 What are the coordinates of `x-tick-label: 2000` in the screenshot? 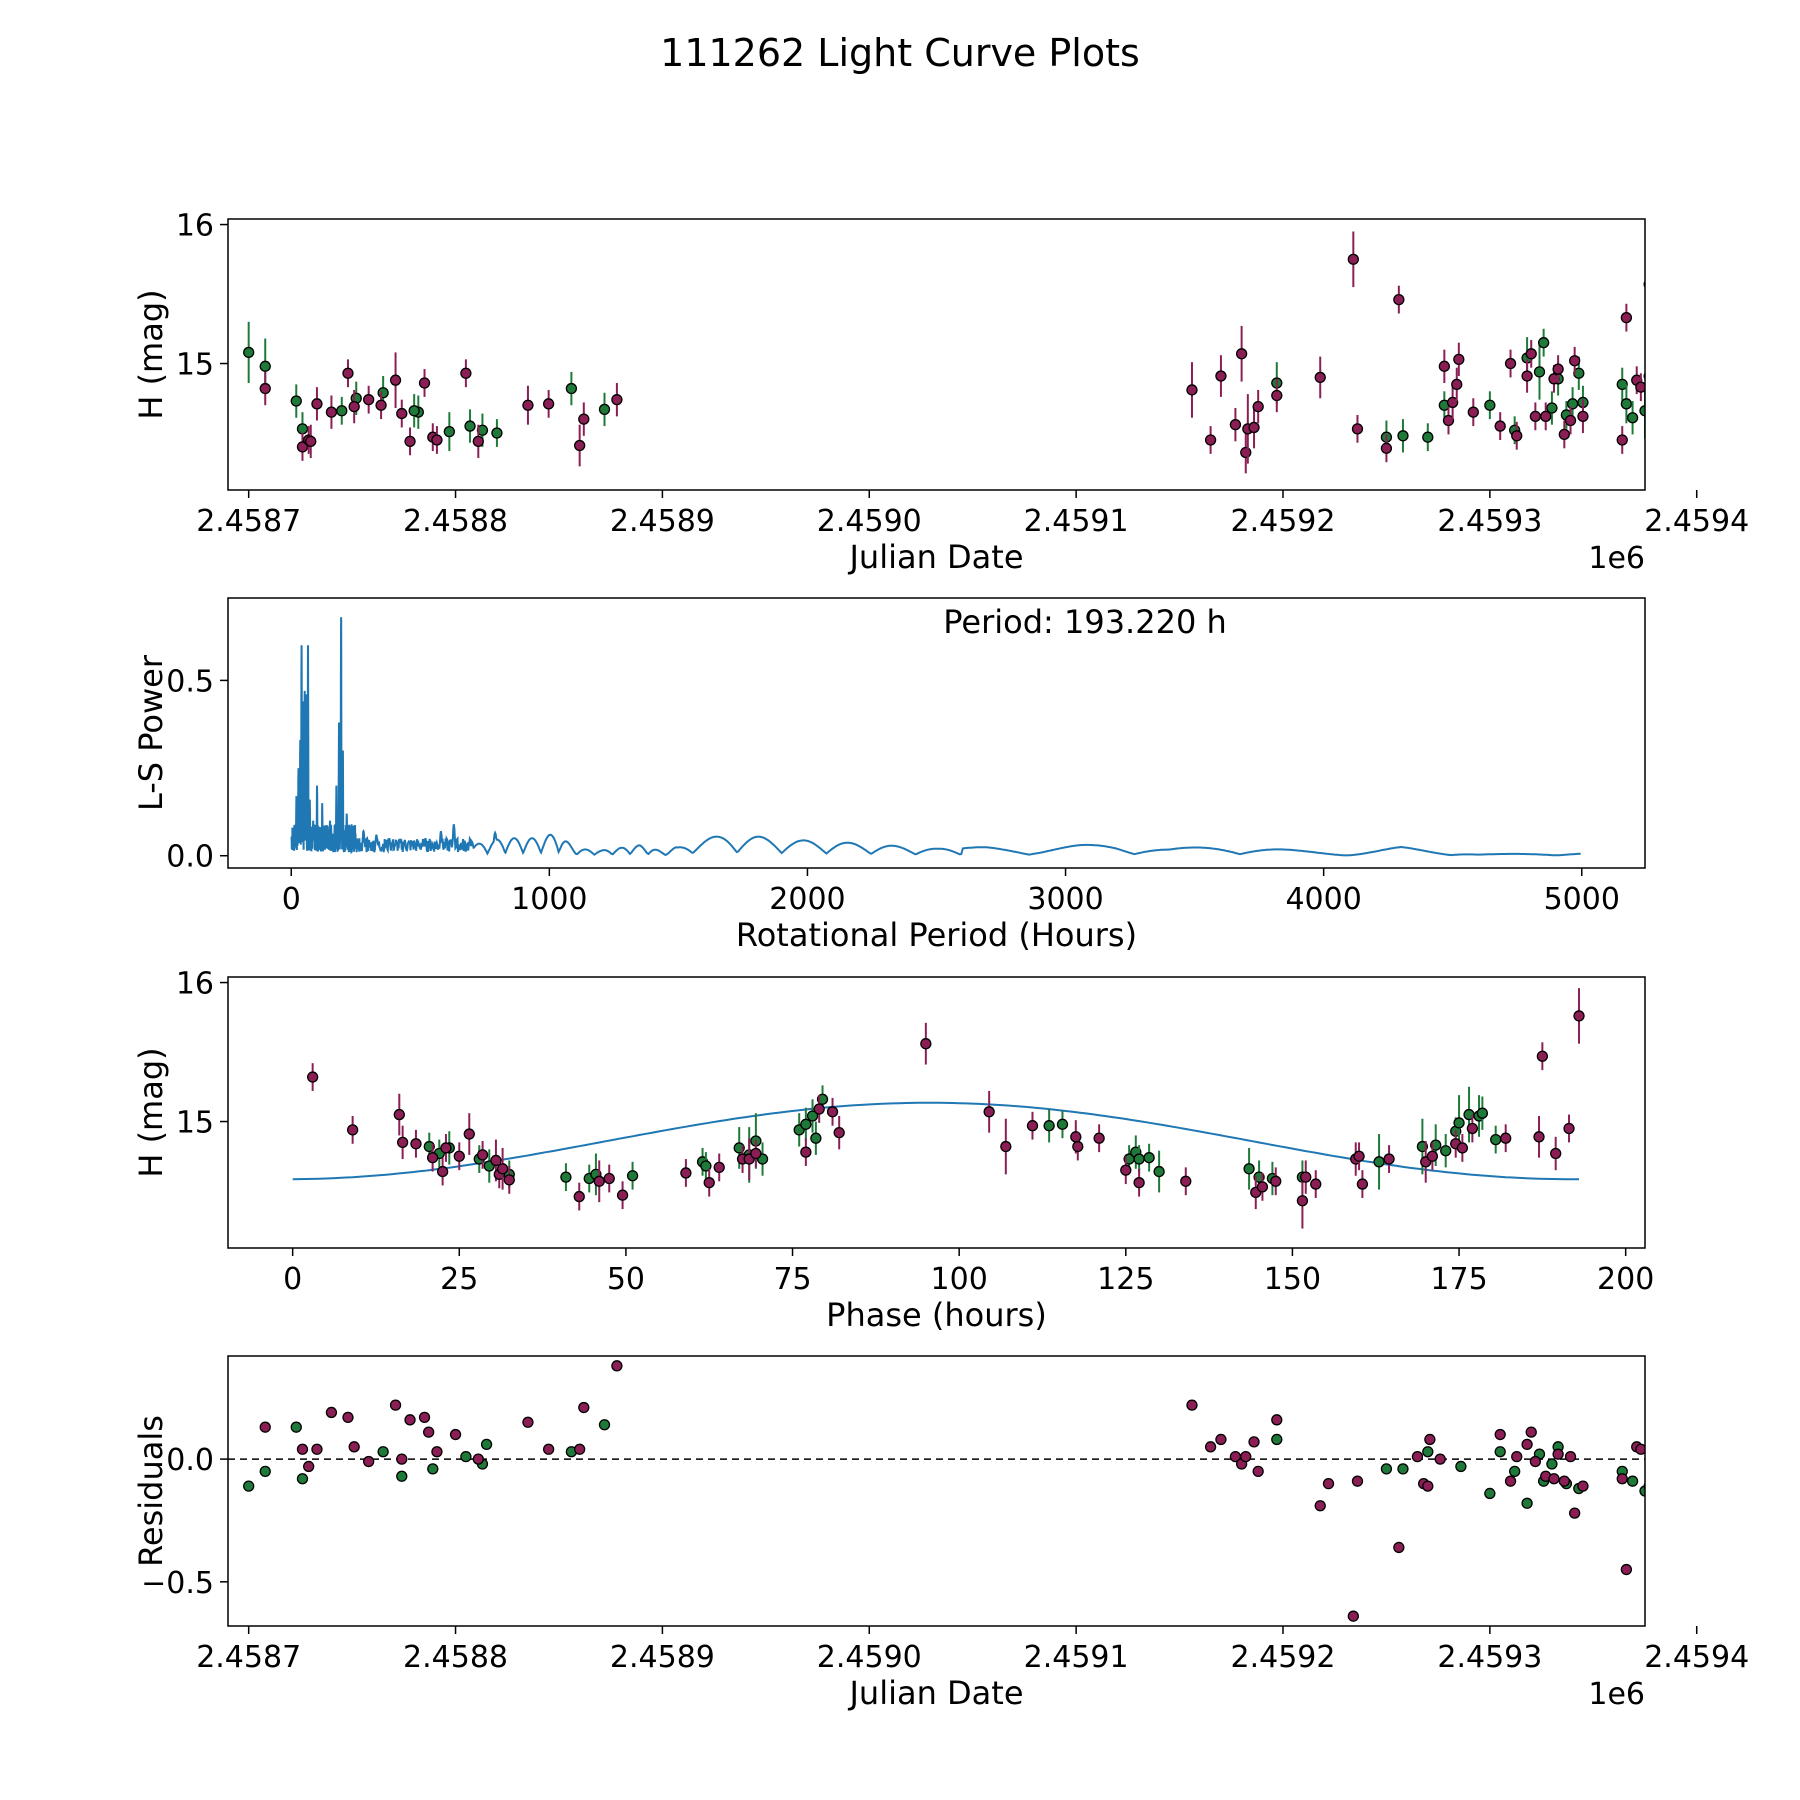 It's located at (807, 899).